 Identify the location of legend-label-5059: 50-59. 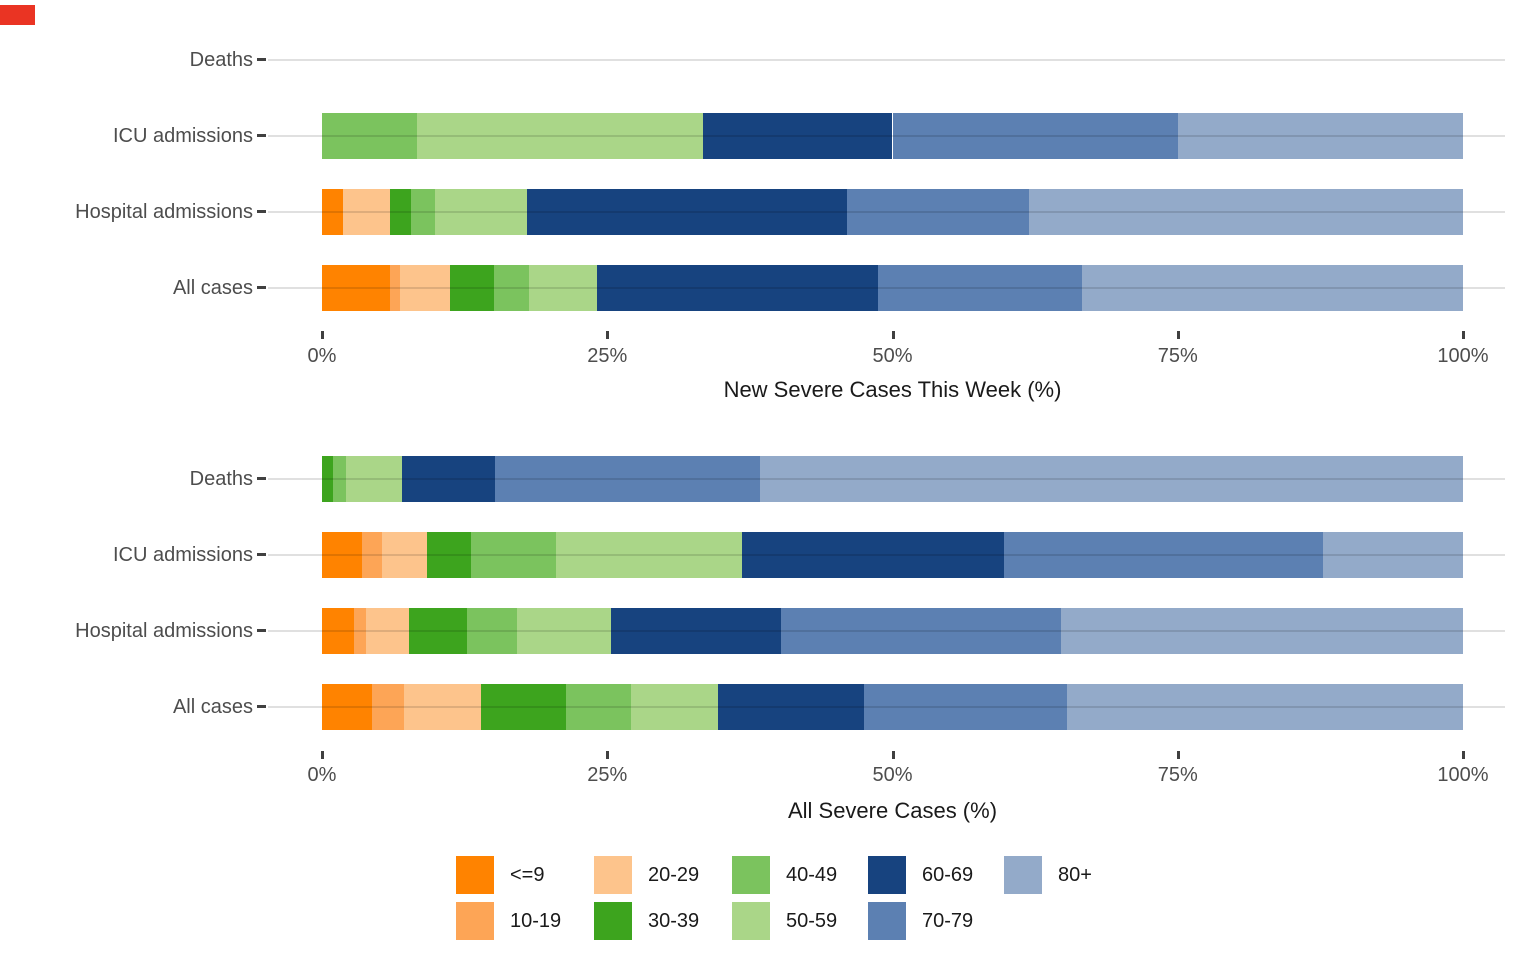
(812, 921).